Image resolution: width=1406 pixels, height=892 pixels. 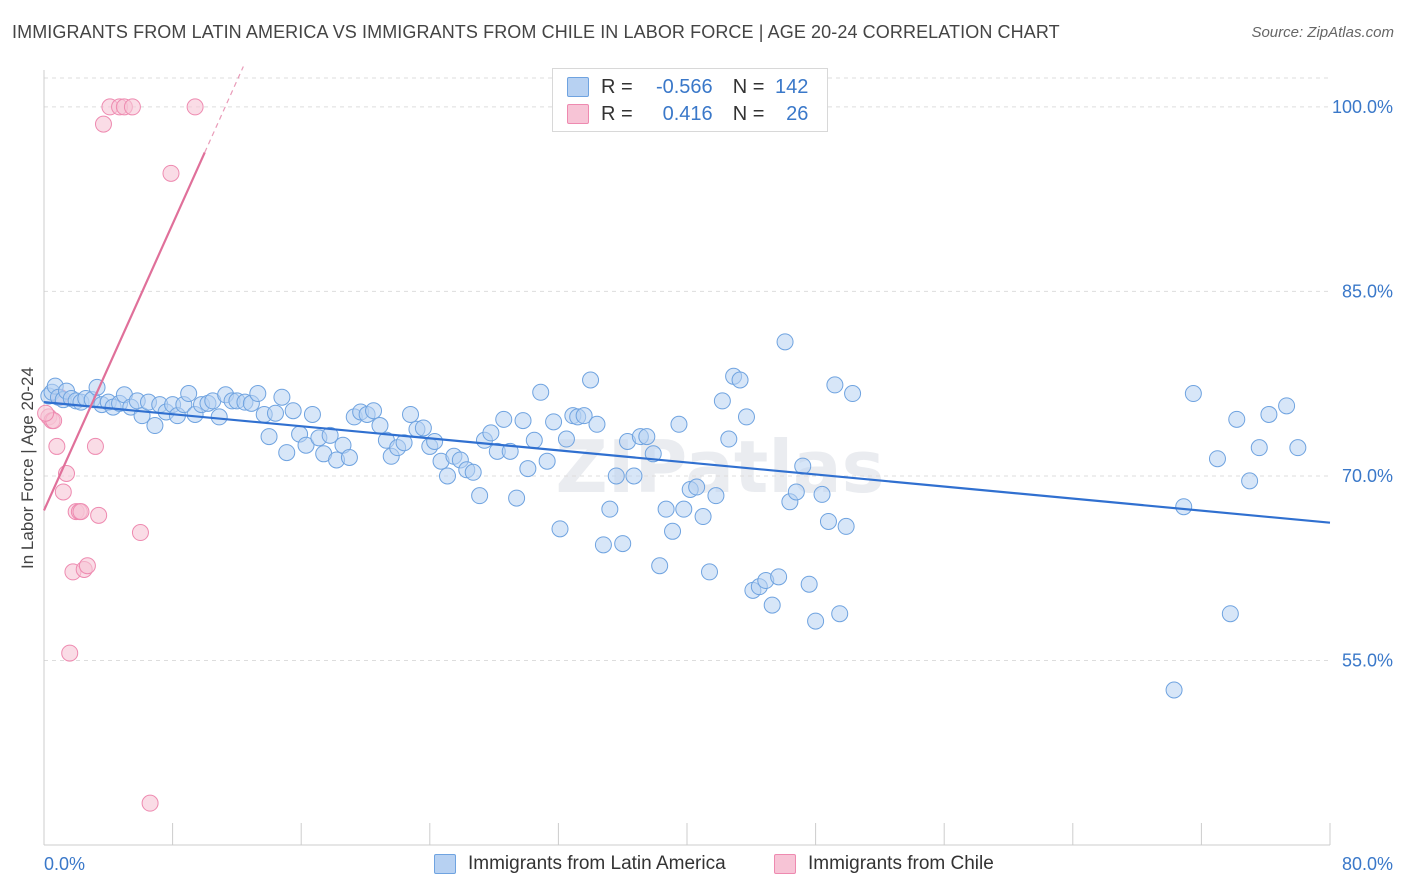 What do you see at coordinates (1367, 291) in the screenshot?
I see `y-tick-label: 85.0%` at bounding box center [1367, 291].